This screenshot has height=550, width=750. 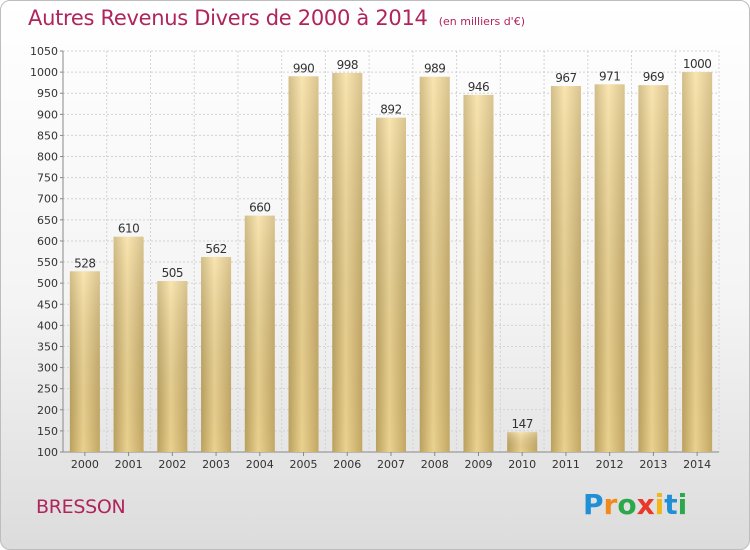 What do you see at coordinates (47, 135) in the screenshot?
I see `y-tick-label: 850` at bounding box center [47, 135].